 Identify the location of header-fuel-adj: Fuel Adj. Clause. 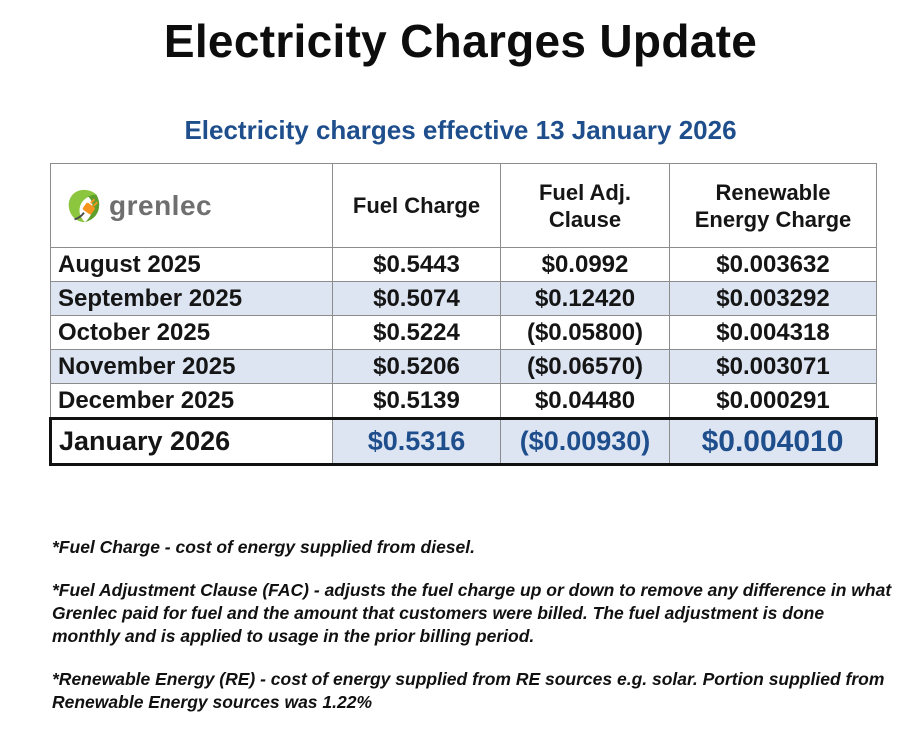
(585, 205).